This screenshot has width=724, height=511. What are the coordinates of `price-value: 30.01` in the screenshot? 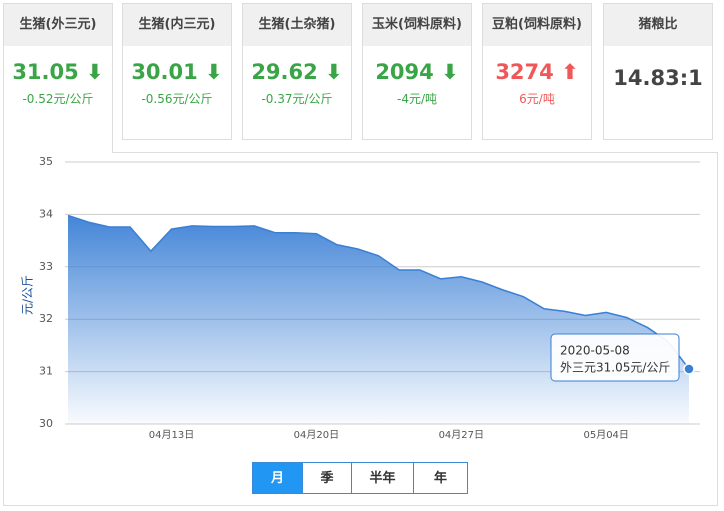 It's located at (164, 72).